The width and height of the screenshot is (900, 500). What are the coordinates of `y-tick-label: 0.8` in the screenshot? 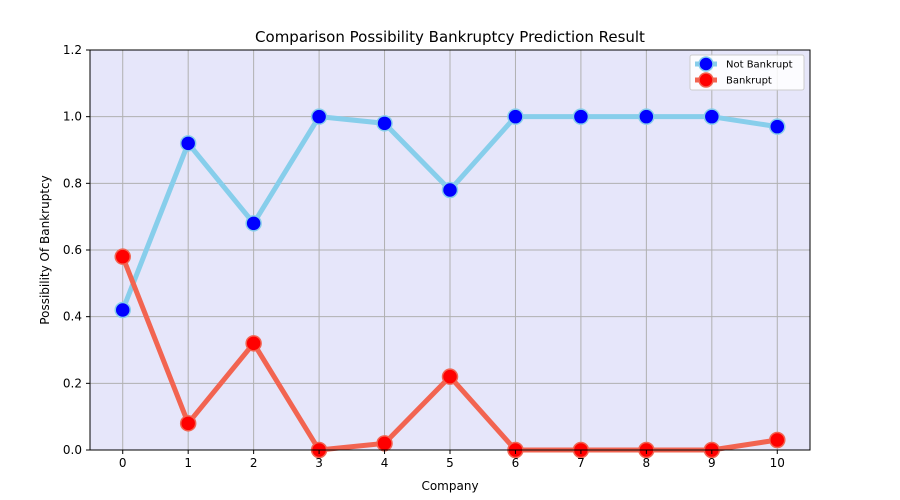 It's located at (72, 183).